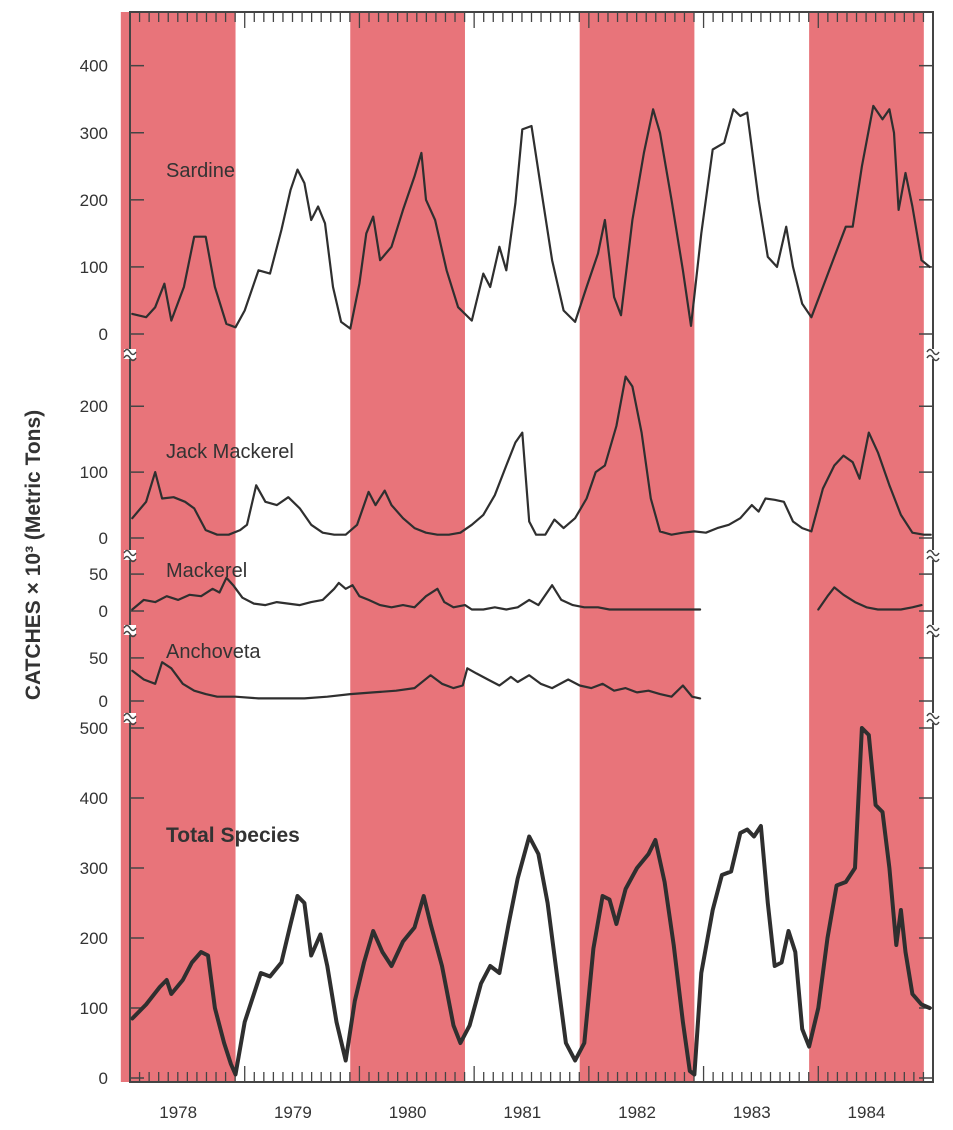 Image resolution: width=953 pixels, height=1130 pixels. What do you see at coordinates (94, 798) in the screenshot?
I see `y-tick-label-total-species-400: 400` at bounding box center [94, 798].